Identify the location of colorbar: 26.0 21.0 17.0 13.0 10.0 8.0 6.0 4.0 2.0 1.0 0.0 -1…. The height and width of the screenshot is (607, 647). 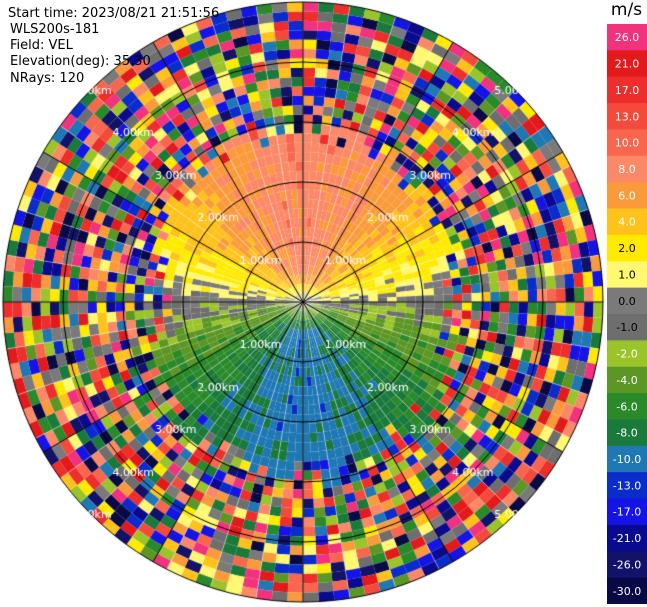
(627, 314).